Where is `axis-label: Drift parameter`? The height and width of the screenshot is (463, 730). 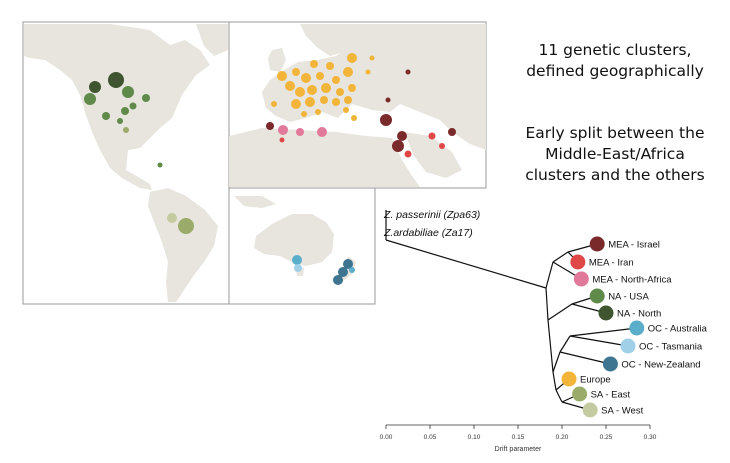 axis-label: Drift parameter is located at coordinates (518, 449).